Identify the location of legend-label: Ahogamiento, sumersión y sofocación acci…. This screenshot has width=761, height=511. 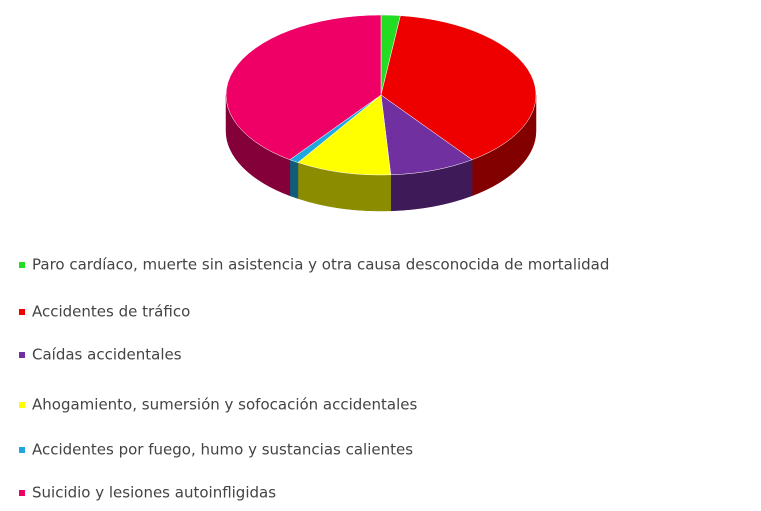
(225, 405).